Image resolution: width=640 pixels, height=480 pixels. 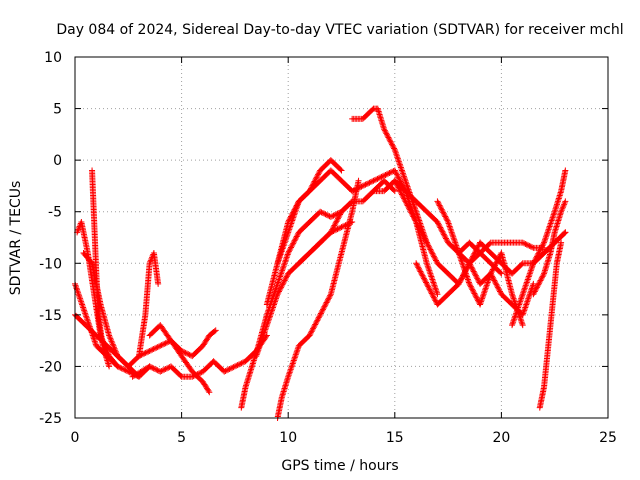 I want to click on y-tick-label: -15, so click(x=50, y=316).